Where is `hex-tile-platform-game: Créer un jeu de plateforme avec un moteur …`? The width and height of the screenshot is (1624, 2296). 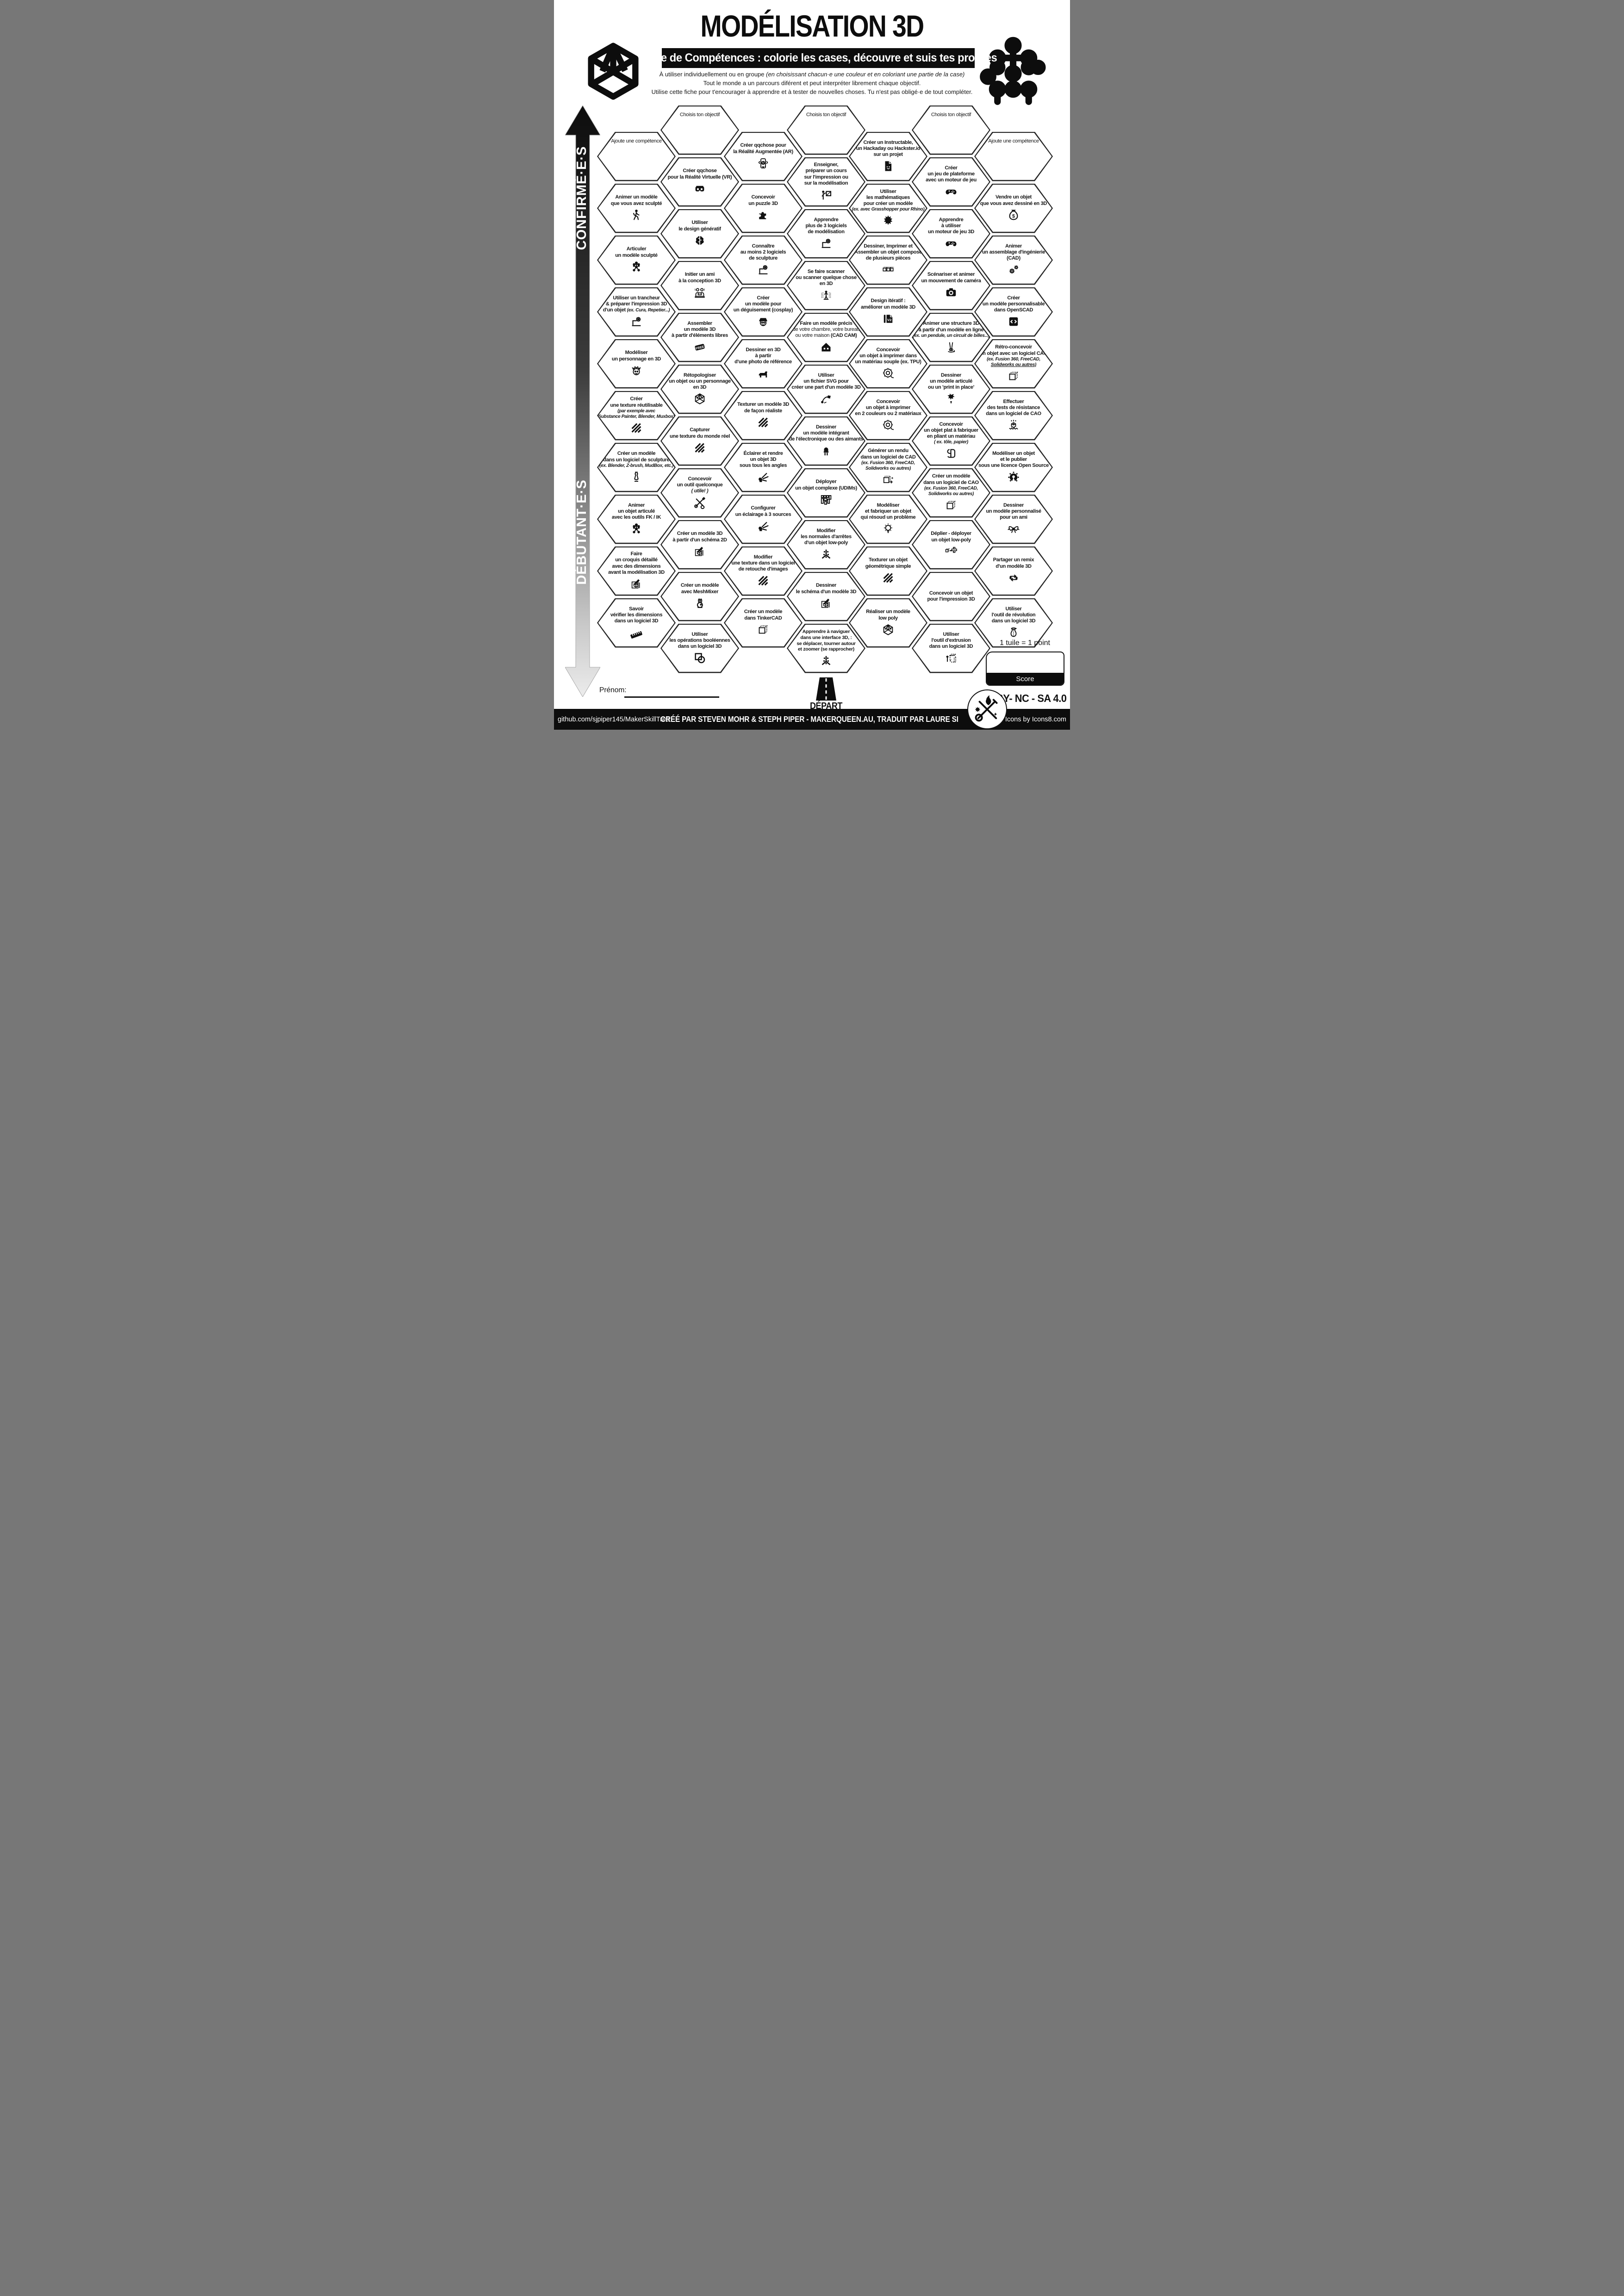
hex-tile-platform-game: Créer un jeu de plateforme avec un moteur … is located at coordinates (951, 182).